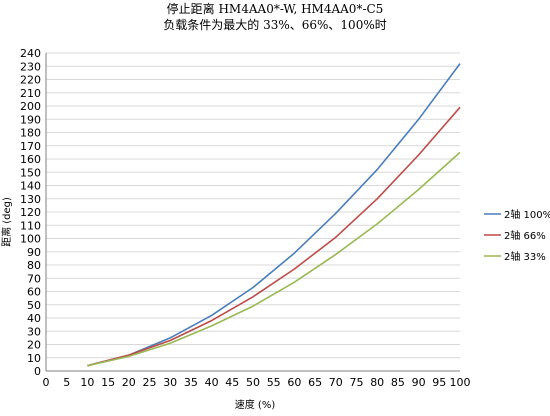 The image size is (550, 416). What do you see at coordinates (66, 382) in the screenshot?
I see `x-tick-label: 5` at bounding box center [66, 382].